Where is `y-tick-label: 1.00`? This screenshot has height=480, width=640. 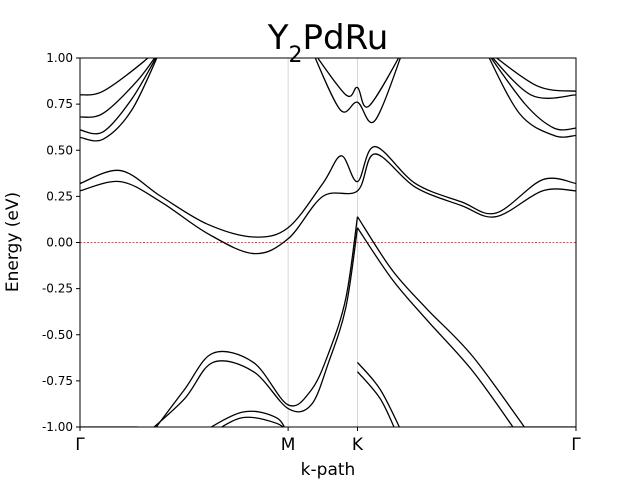
y-tick-label: 1.00 is located at coordinates (59, 58).